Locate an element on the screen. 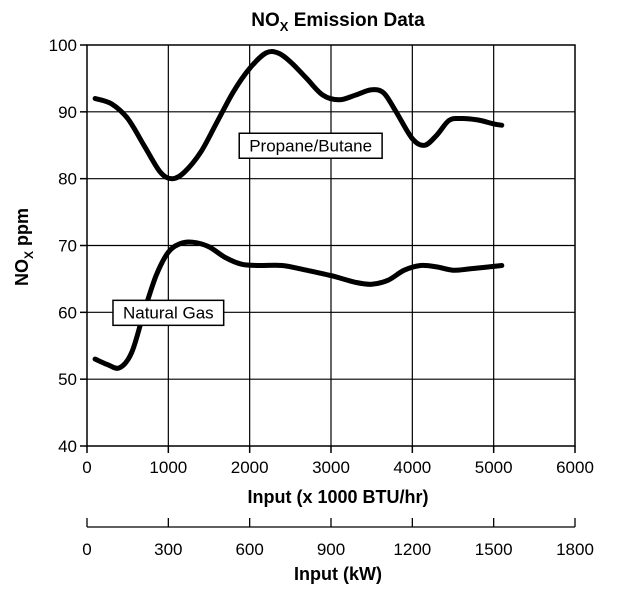  series-label-box-natural-gas is located at coordinates (168, 313).